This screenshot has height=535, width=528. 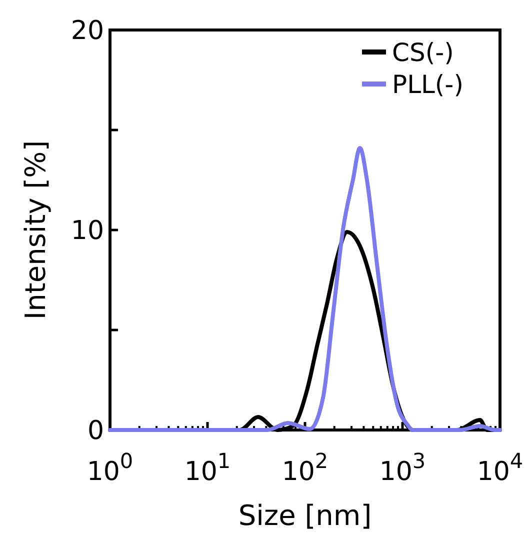 What do you see at coordinates (305, 468) in the screenshot?
I see `x-tick-label: 10$^{2}$` at bounding box center [305, 468].